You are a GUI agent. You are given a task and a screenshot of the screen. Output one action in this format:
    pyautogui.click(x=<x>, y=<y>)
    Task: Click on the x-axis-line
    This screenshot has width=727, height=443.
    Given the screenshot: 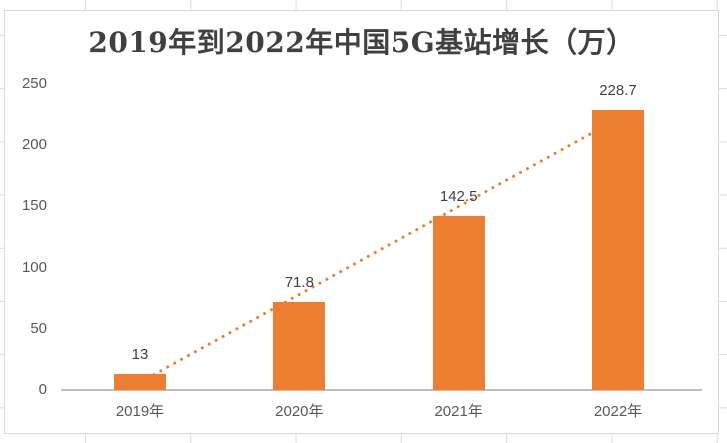 What is the action you would take?
    pyautogui.click(x=381, y=390)
    